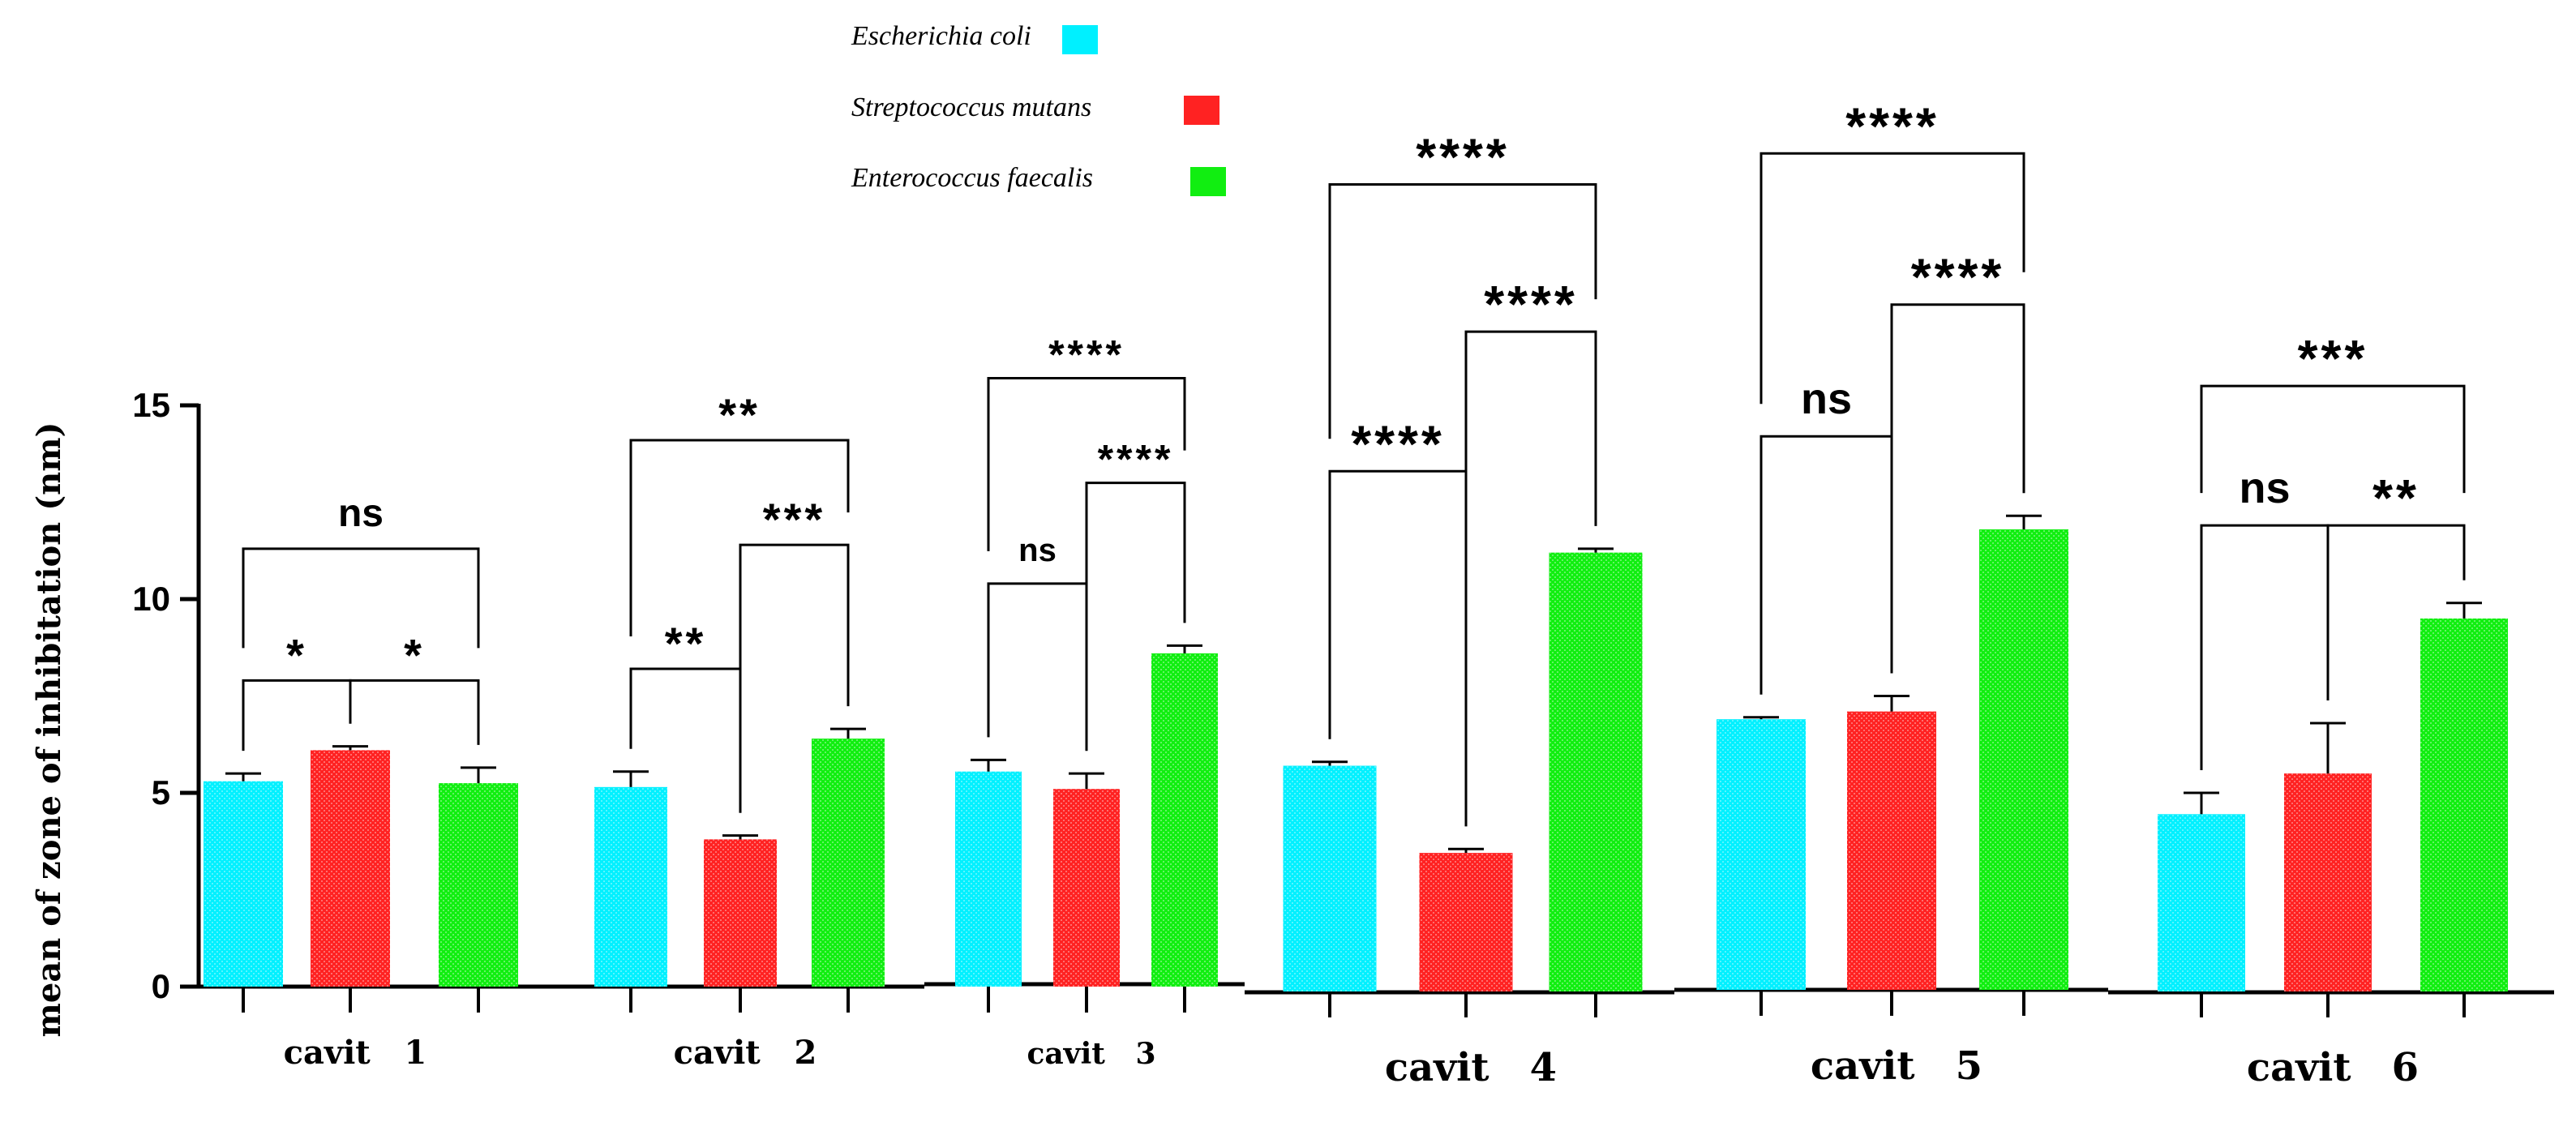 The height and width of the screenshot is (1122, 2576). Describe the element at coordinates (161, 792) in the screenshot. I see `y-tick-label: 5` at that location.